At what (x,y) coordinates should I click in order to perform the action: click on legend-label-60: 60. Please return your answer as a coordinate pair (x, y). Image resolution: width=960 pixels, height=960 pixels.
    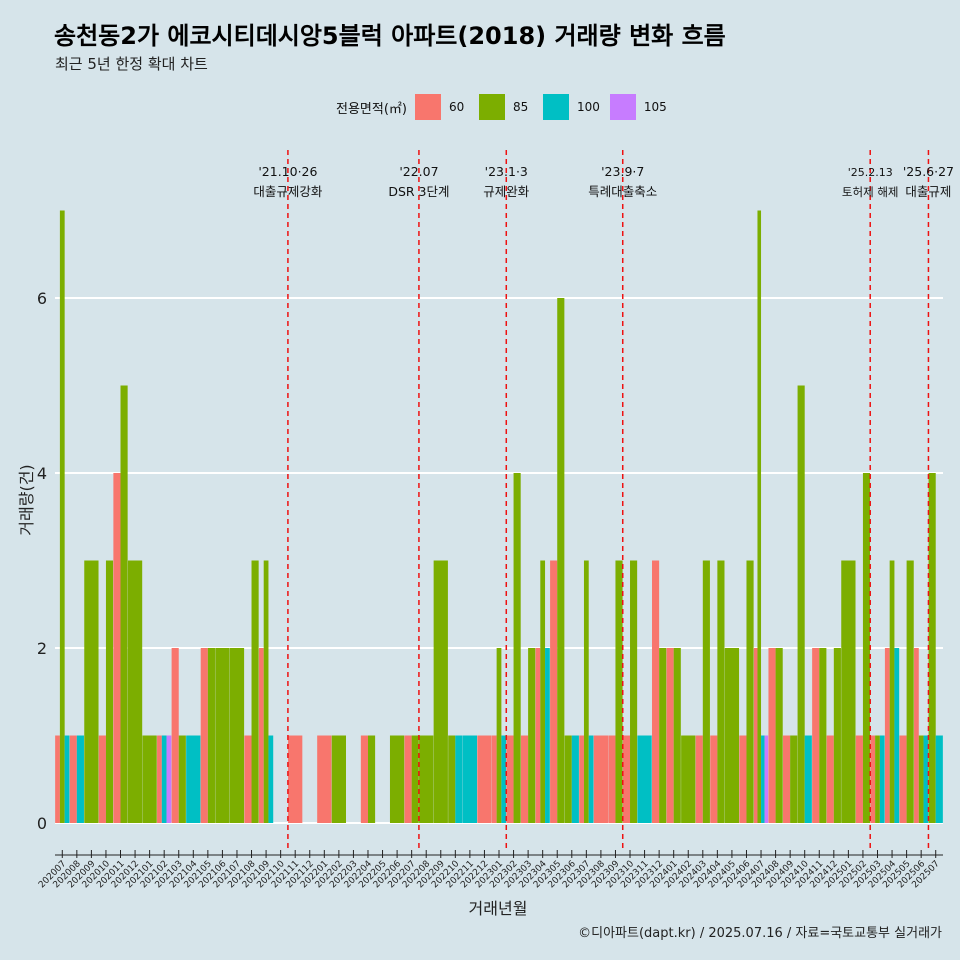
    Looking at the image, I should click on (456, 107).